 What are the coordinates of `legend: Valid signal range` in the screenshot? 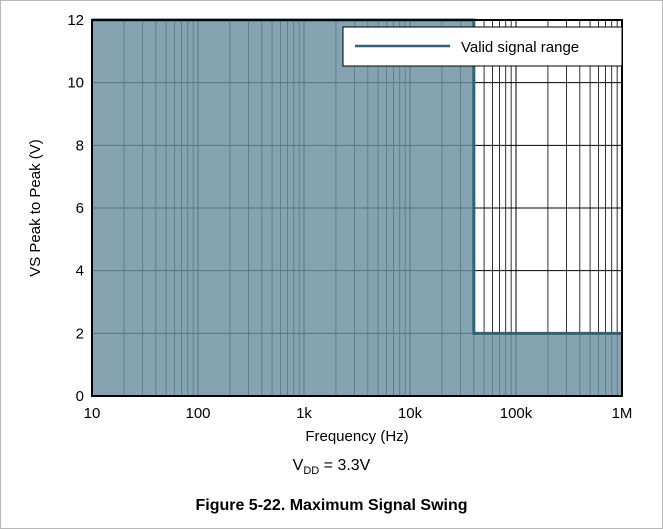 It's located at (482, 46).